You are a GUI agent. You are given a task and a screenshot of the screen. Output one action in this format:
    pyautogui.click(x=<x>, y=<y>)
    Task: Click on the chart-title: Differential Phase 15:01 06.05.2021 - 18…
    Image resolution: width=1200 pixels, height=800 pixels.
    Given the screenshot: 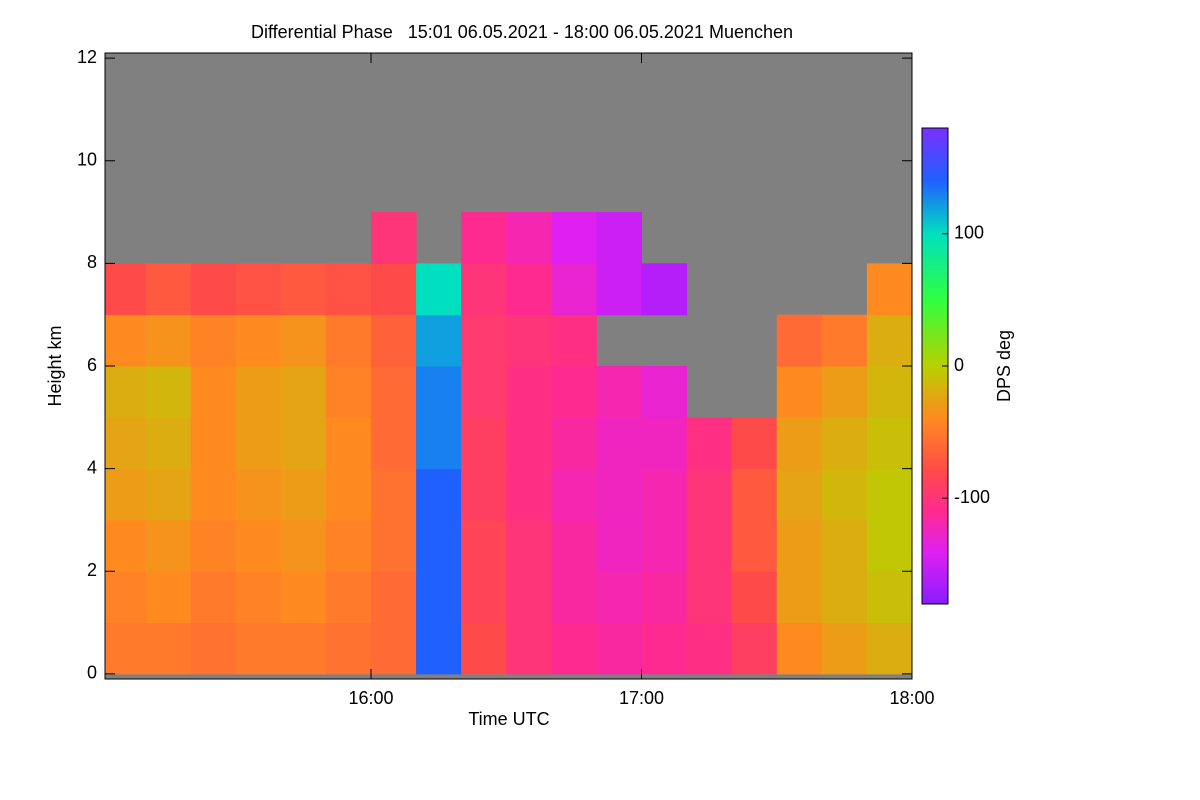 What is the action you would take?
    pyautogui.click(x=522, y=32)
    